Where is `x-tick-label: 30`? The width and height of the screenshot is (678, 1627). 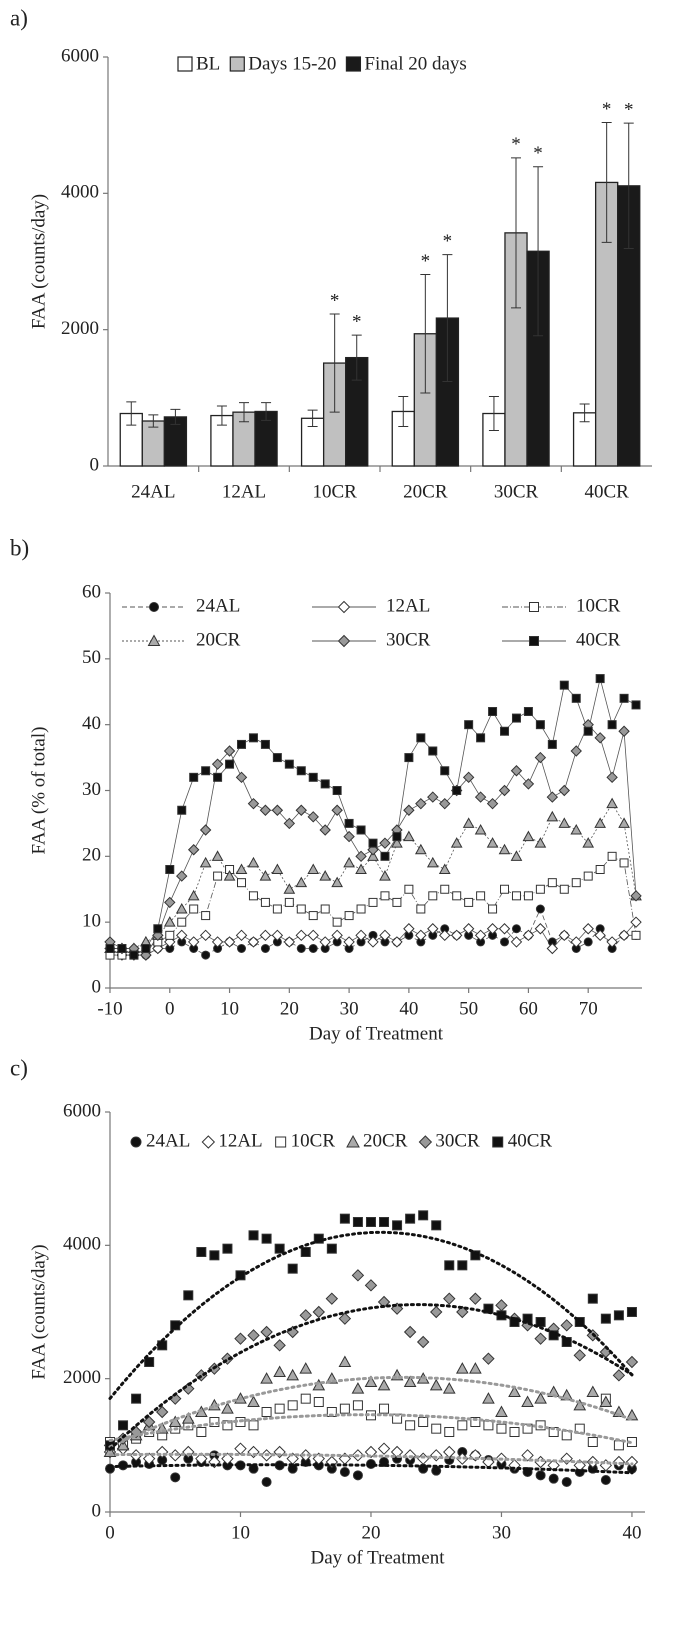
x-tick-label: 30 is located at coordinates (501, 1532).